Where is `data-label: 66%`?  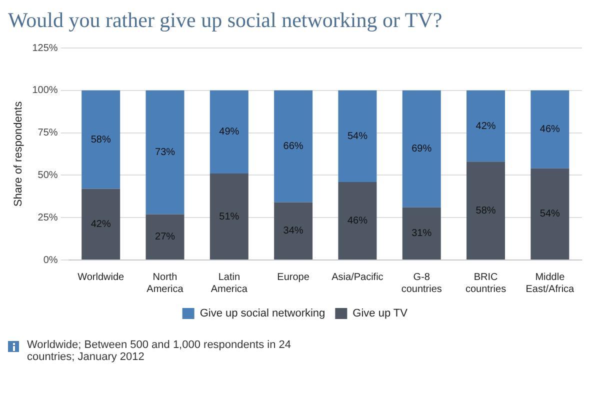
data-label: 66% is located at coordinates (293, 146).